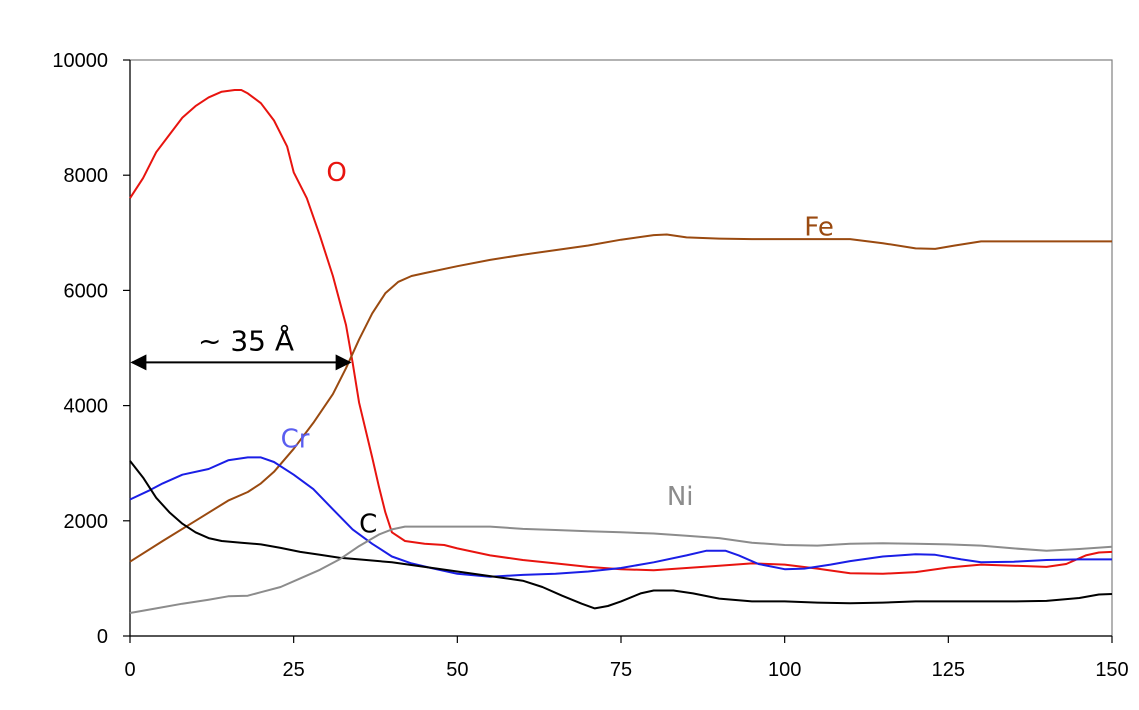 The height and width of the screenshot is (710, 1139). What do you see at coordinates (246, 340) in the screenshot?
I see `depth-annotation-label: ~ 35 Å` at bounding box center [246, 340].